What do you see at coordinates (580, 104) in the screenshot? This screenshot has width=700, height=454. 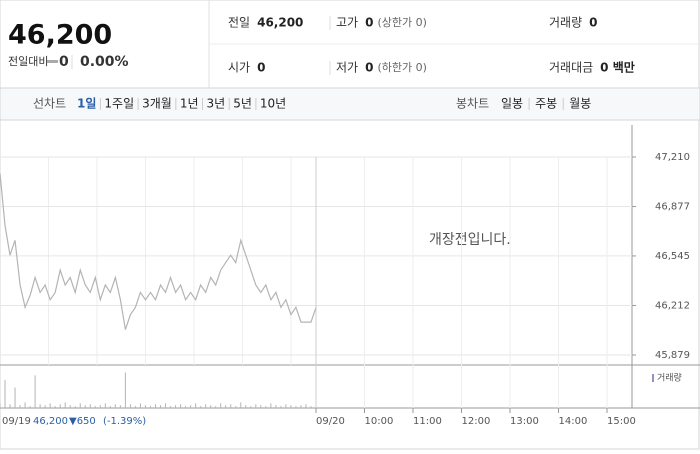 I see `candle-tab: 월봉` at bounding box center [580, 104].